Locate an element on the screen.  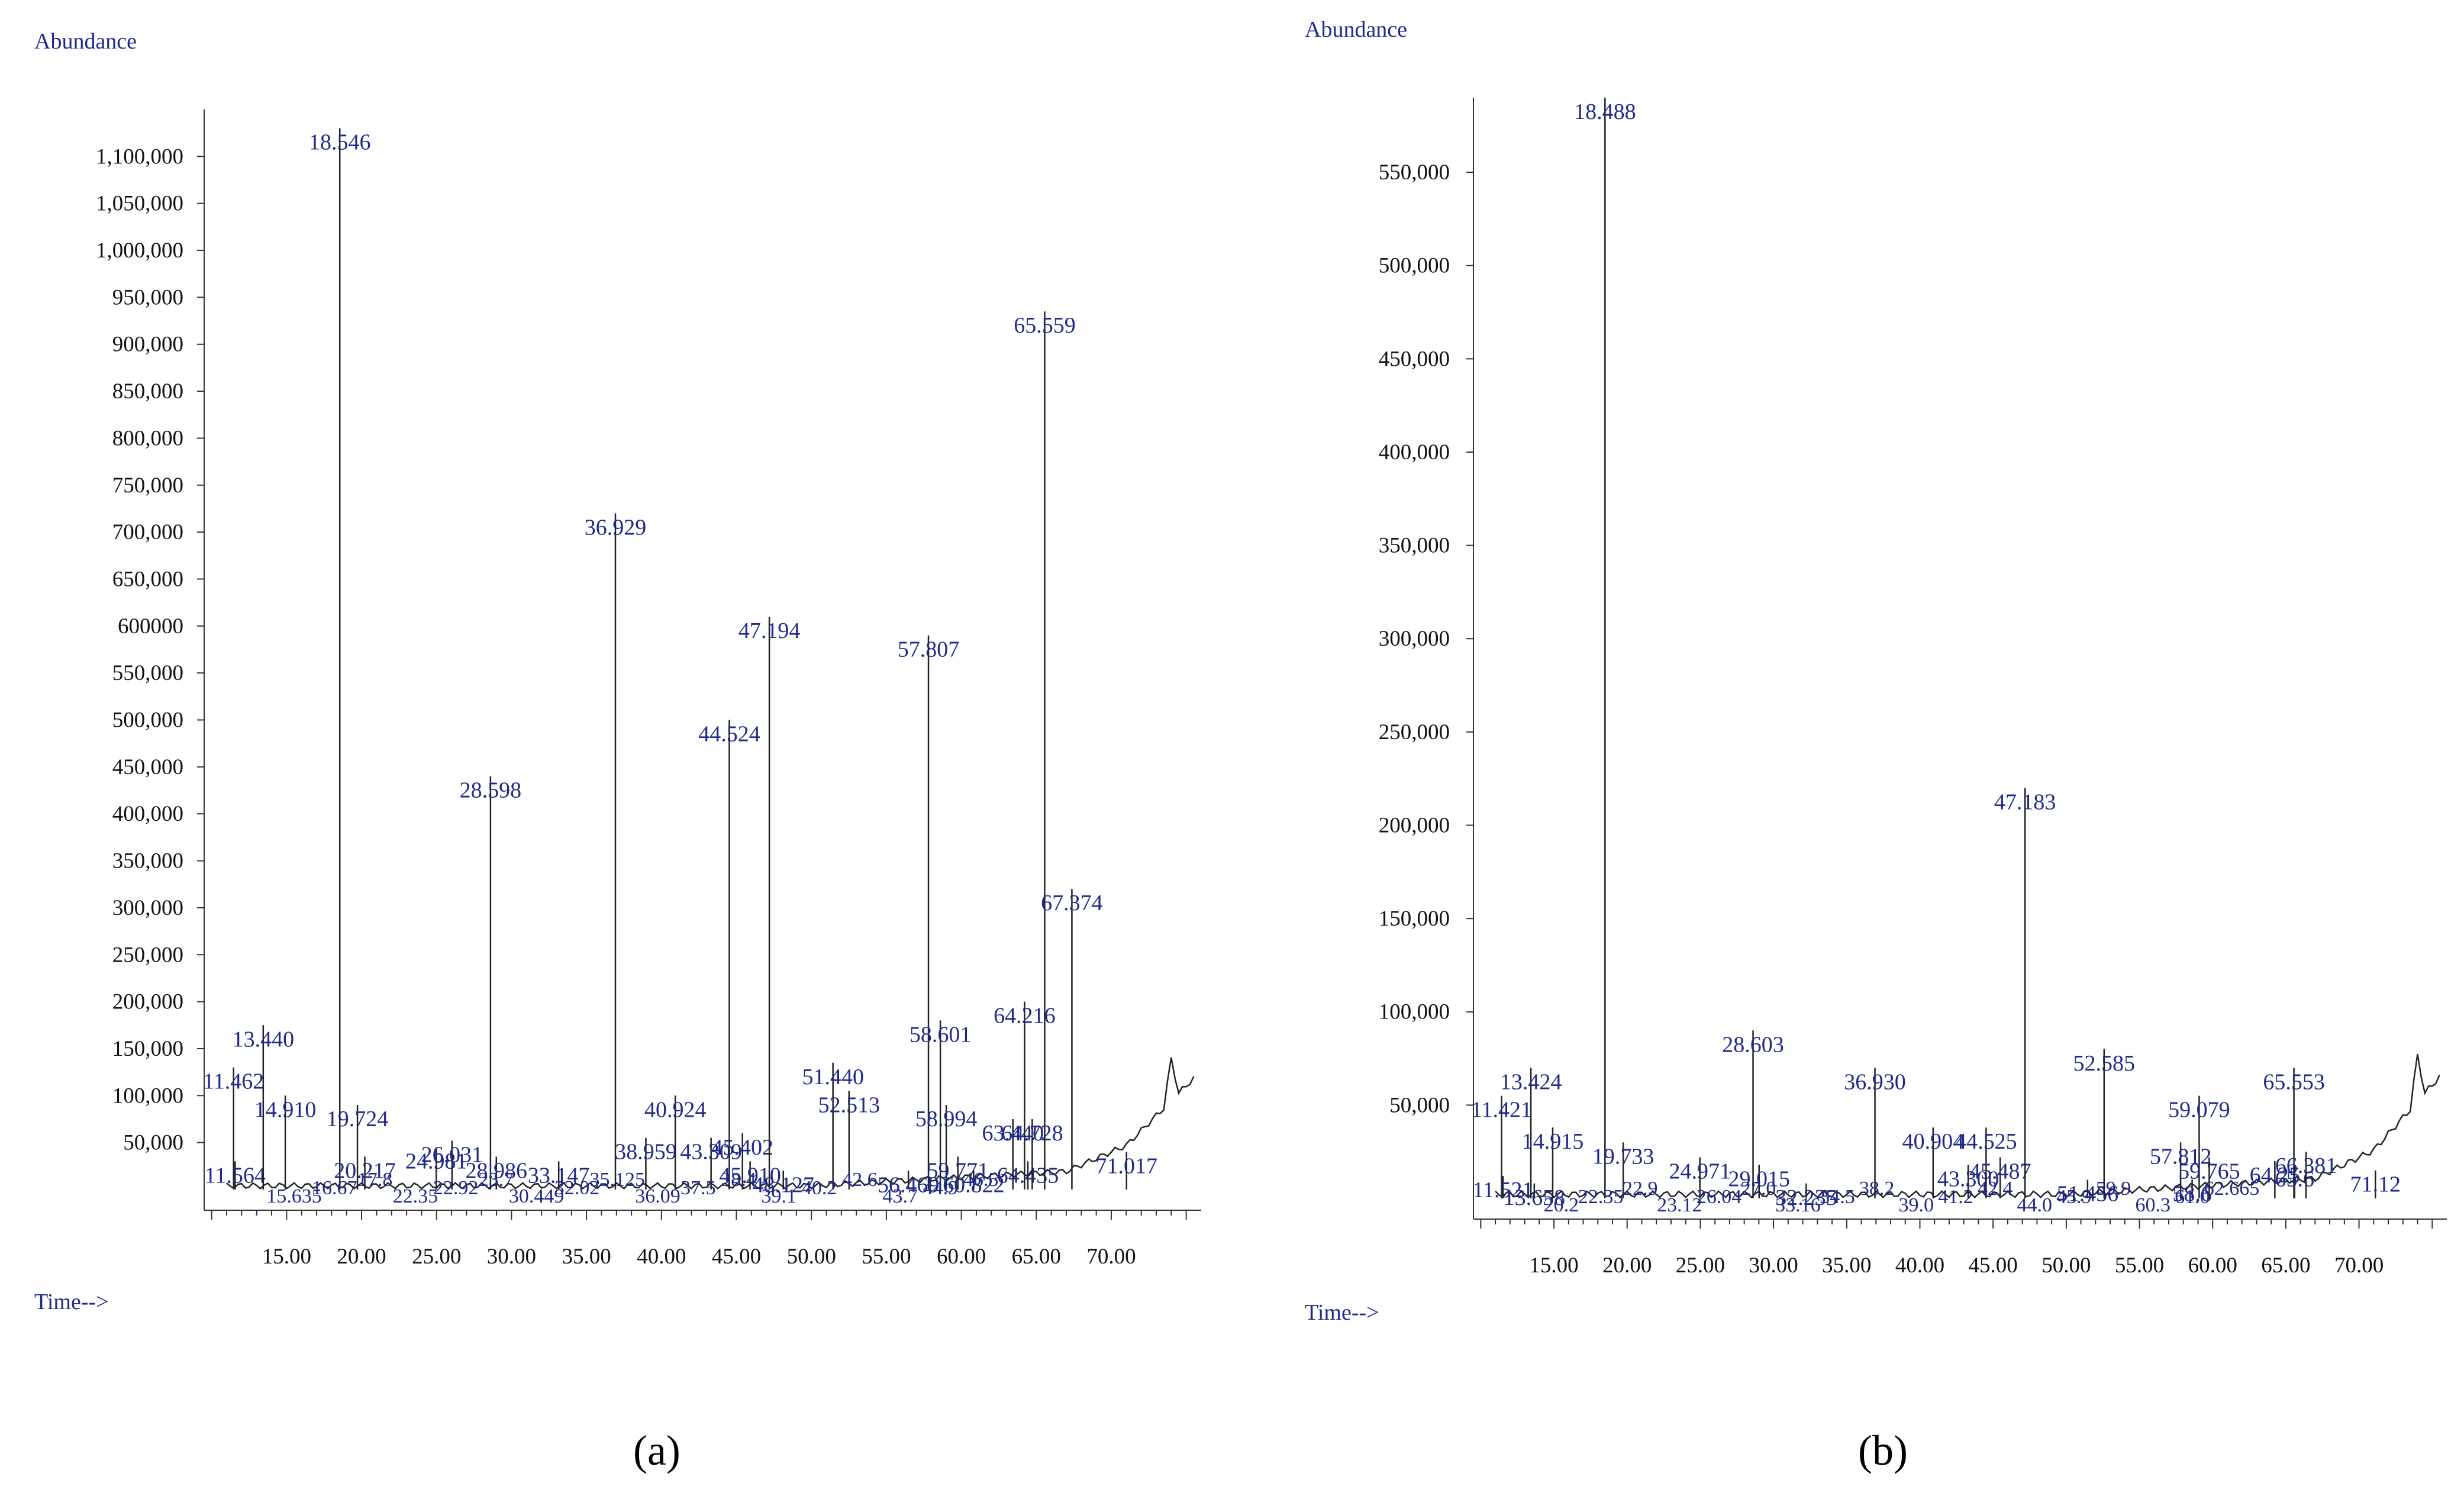
minor-peak-label: 59.9 is located at coordinates (2113, 1189).